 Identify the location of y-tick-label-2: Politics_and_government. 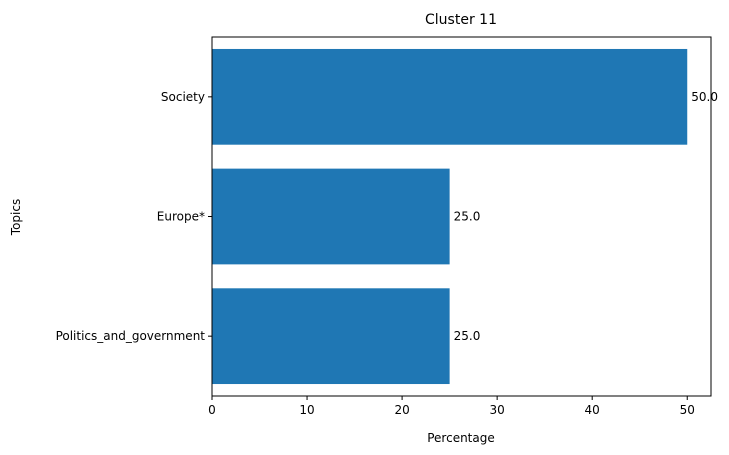
(131, 336).